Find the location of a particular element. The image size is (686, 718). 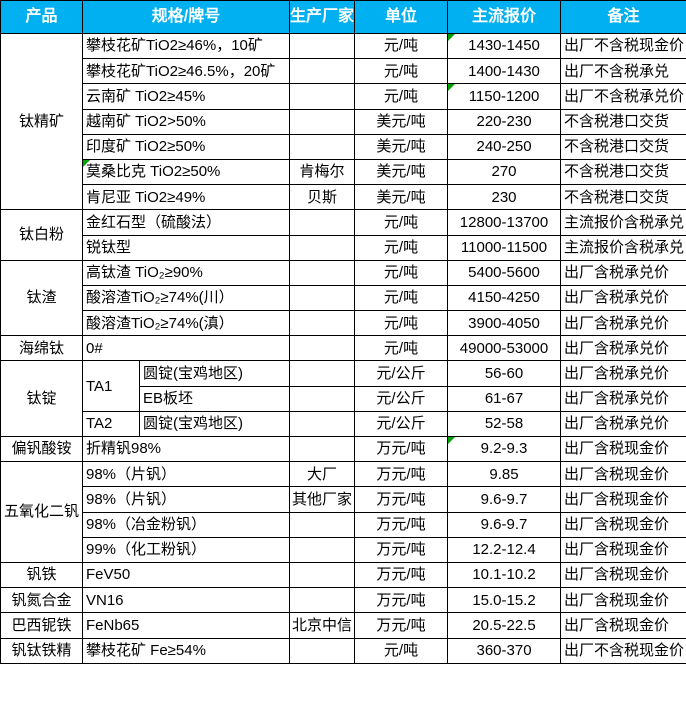

spec-cell: 高钛渣 TiO₂≥90% is located at coordinates (186, 272).